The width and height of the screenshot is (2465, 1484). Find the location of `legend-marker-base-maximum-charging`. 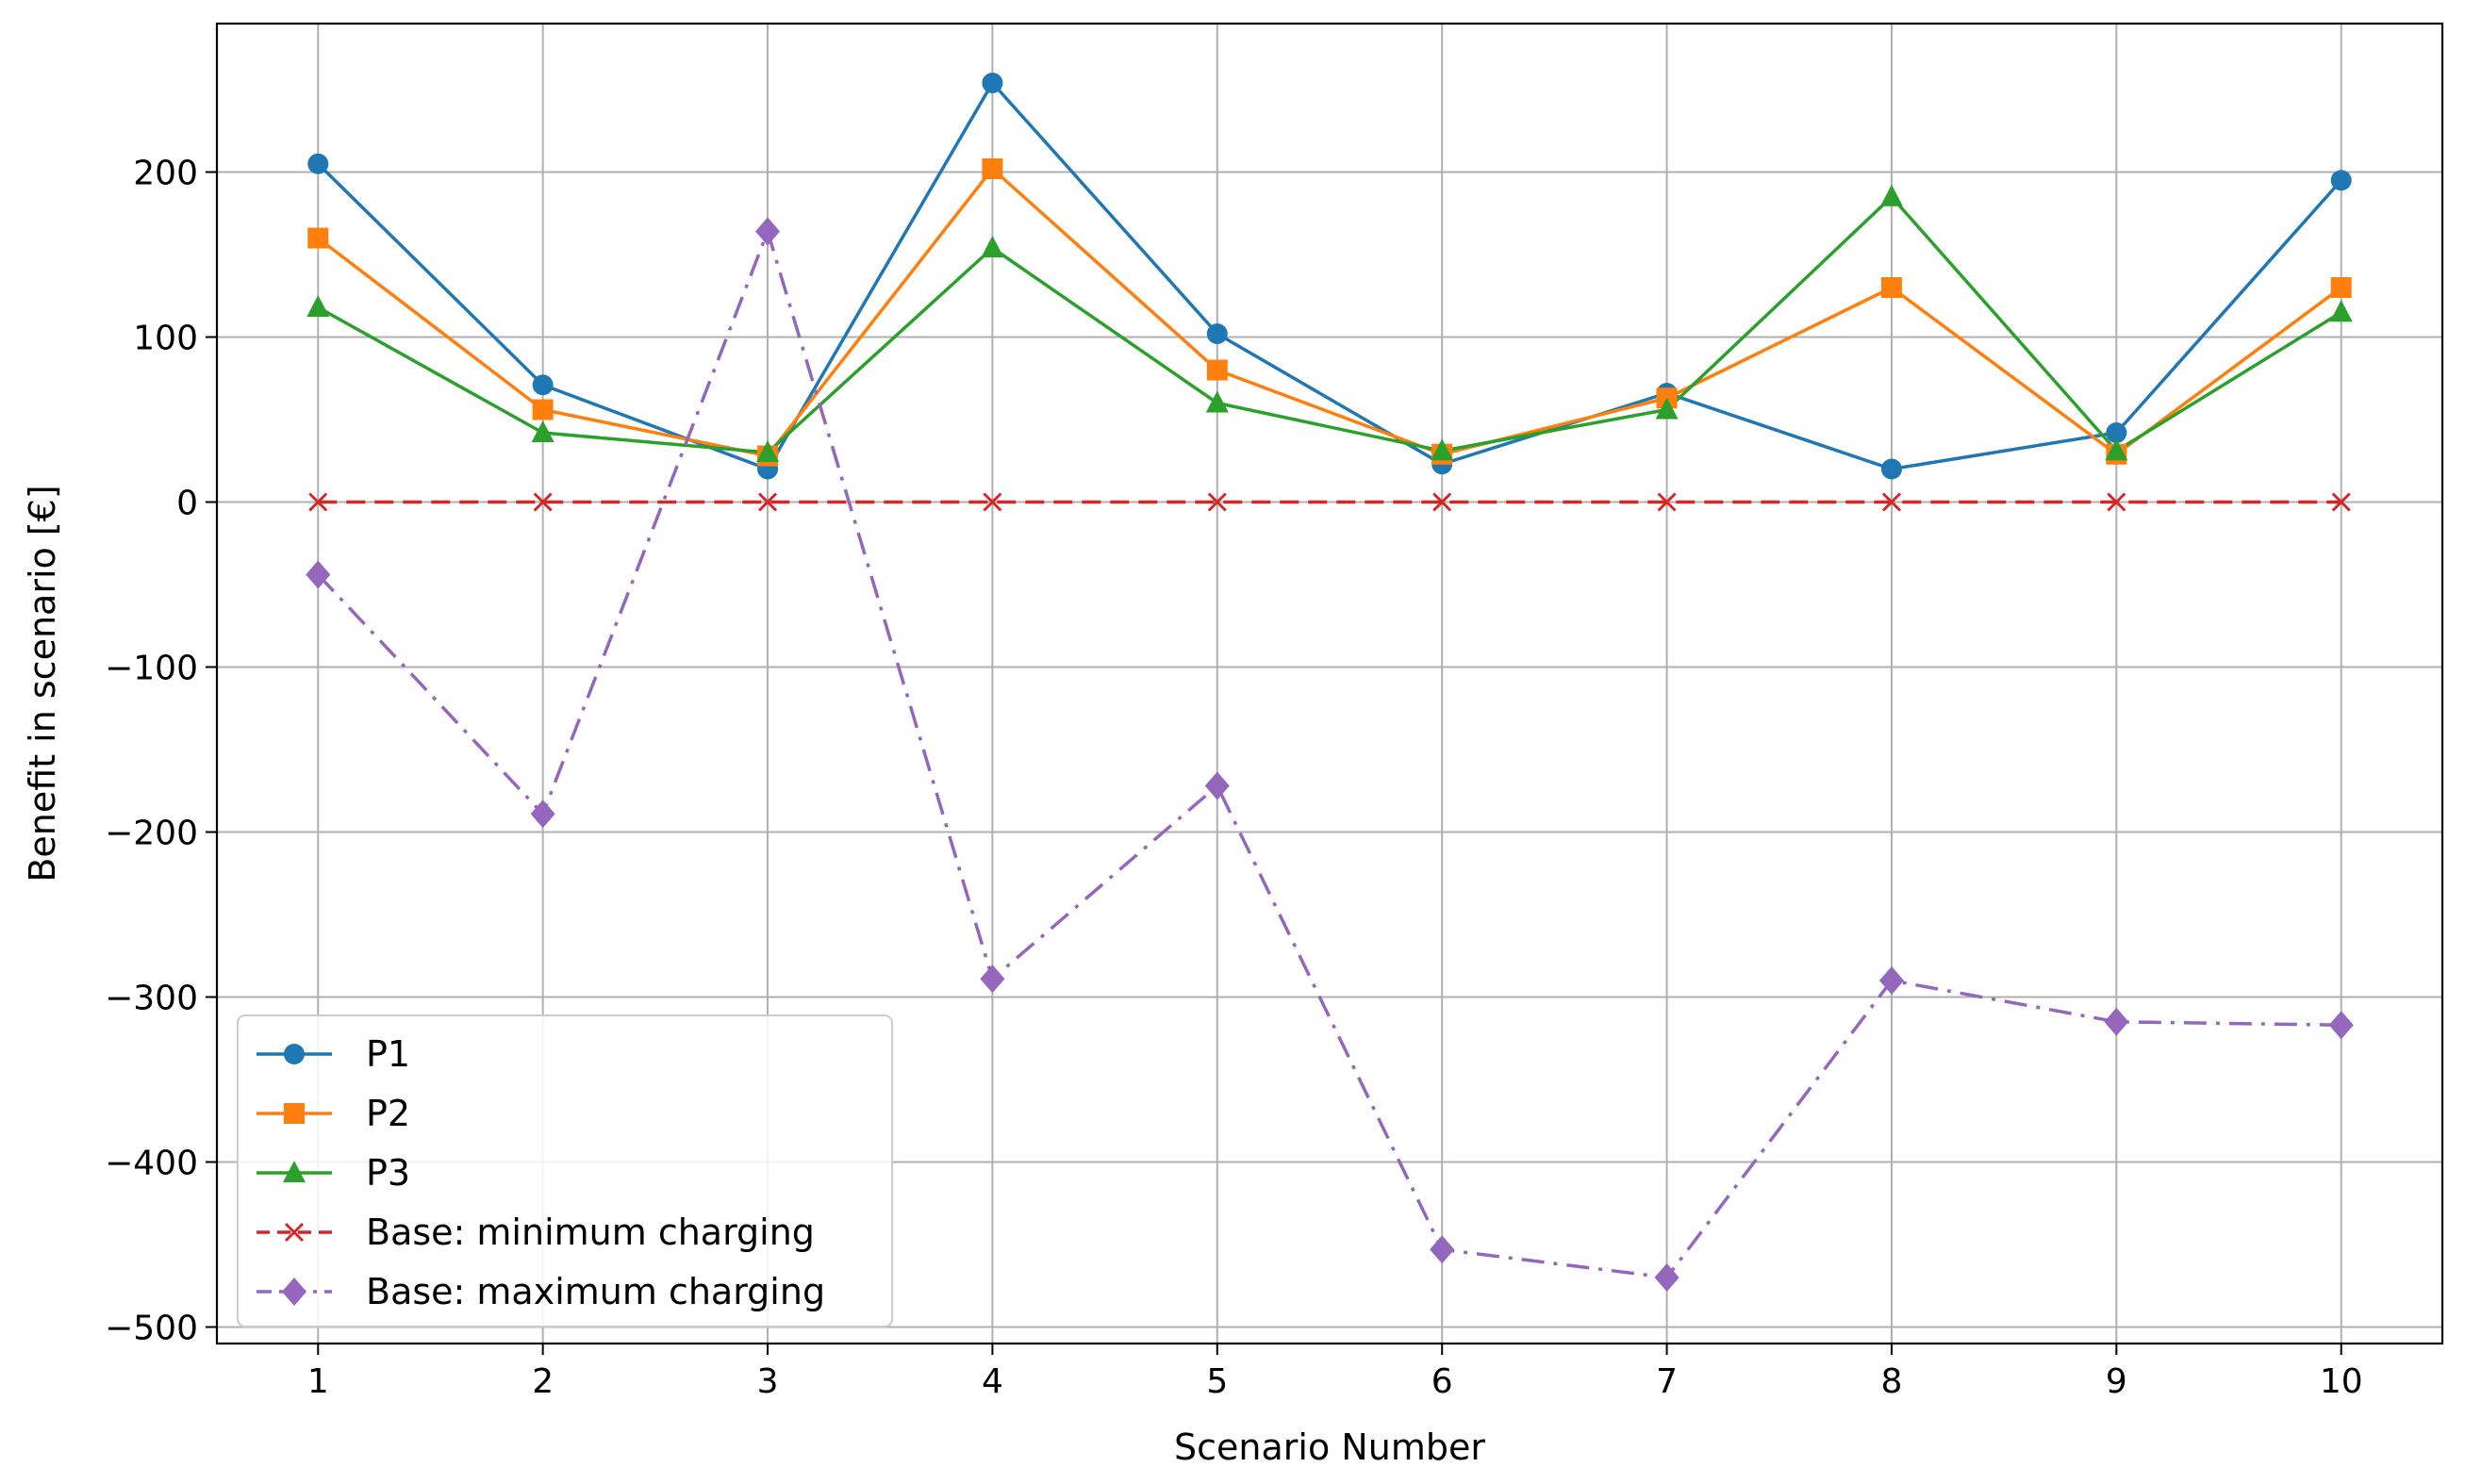

legend-marker-base-maximum-charging is located at coordinates (294, 1292).